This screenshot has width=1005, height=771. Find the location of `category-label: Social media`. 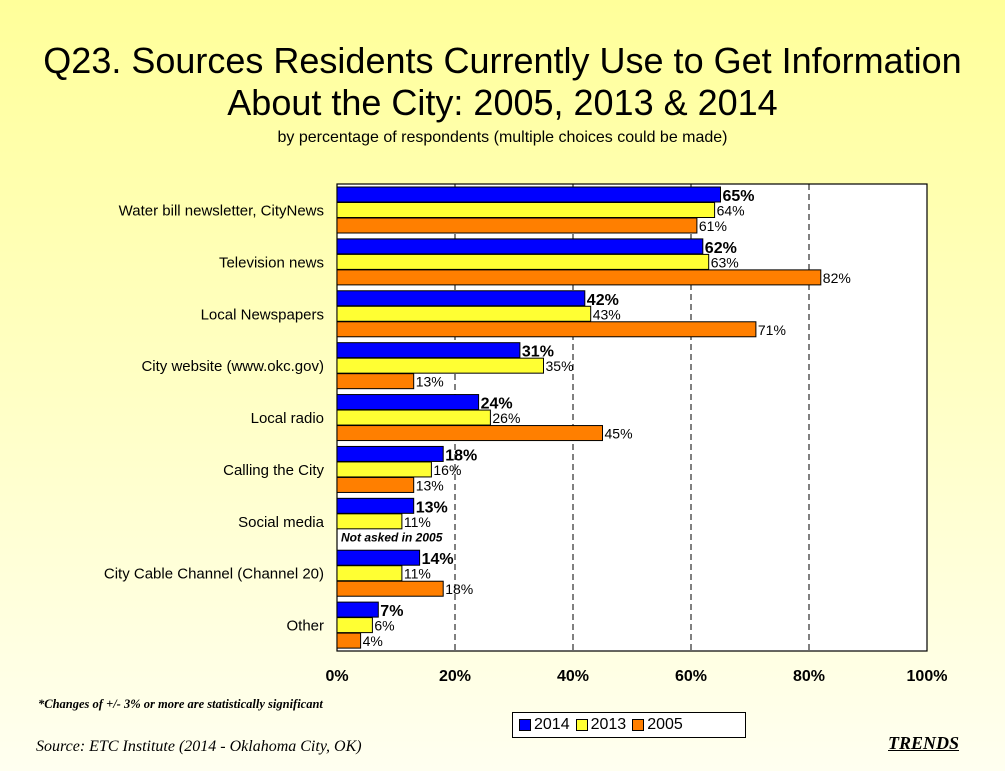

category-label: Social media is located at coordinates (281, 522).